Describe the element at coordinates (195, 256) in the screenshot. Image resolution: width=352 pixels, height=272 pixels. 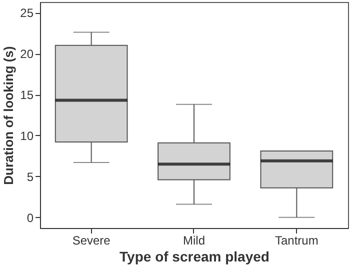
I see `x-axis-title: Type of scream played` at that location.